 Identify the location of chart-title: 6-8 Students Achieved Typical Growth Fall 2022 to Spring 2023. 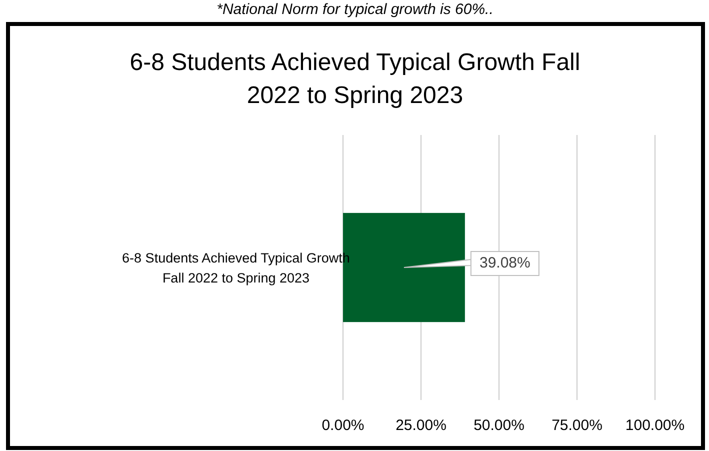
(355, 79).